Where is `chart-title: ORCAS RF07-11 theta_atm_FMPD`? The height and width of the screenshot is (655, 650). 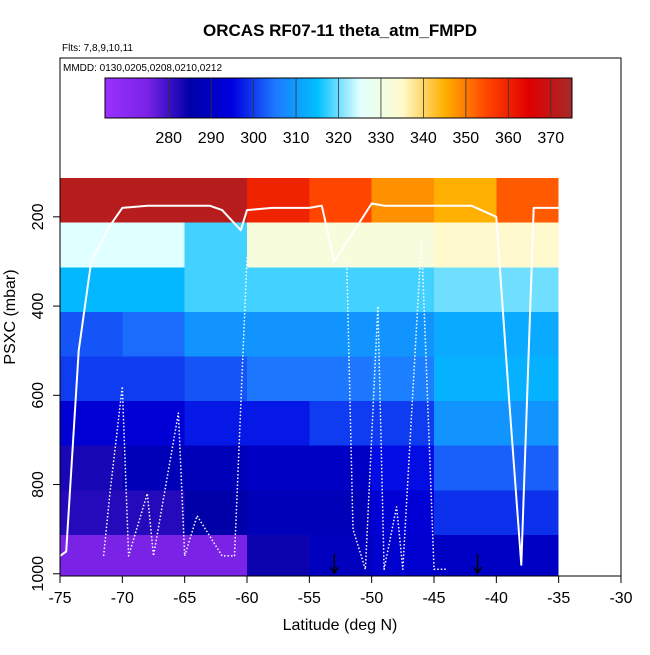
chart-title: ORCAS RF07-11 theta_atm_FMPD is located at coordinates (340, 30).